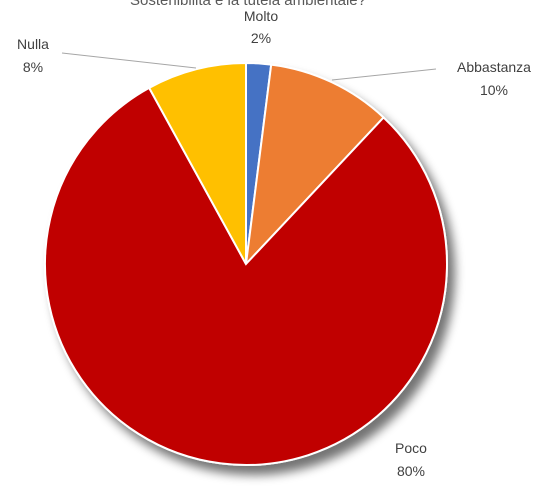 The width and height of the screenshot is (545, 486). Describe the element at coordinates (261, 16) in the screenshot. I see `label-molto-category: Molto` at that location.